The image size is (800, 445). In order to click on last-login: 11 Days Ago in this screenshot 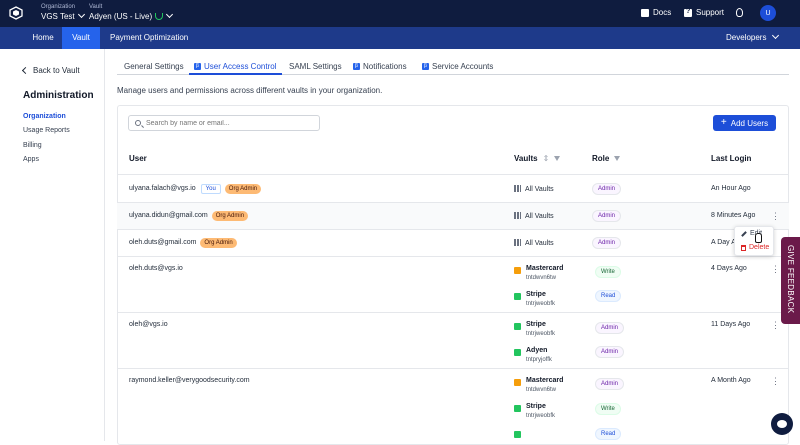, I will do `click(731, 324)`.